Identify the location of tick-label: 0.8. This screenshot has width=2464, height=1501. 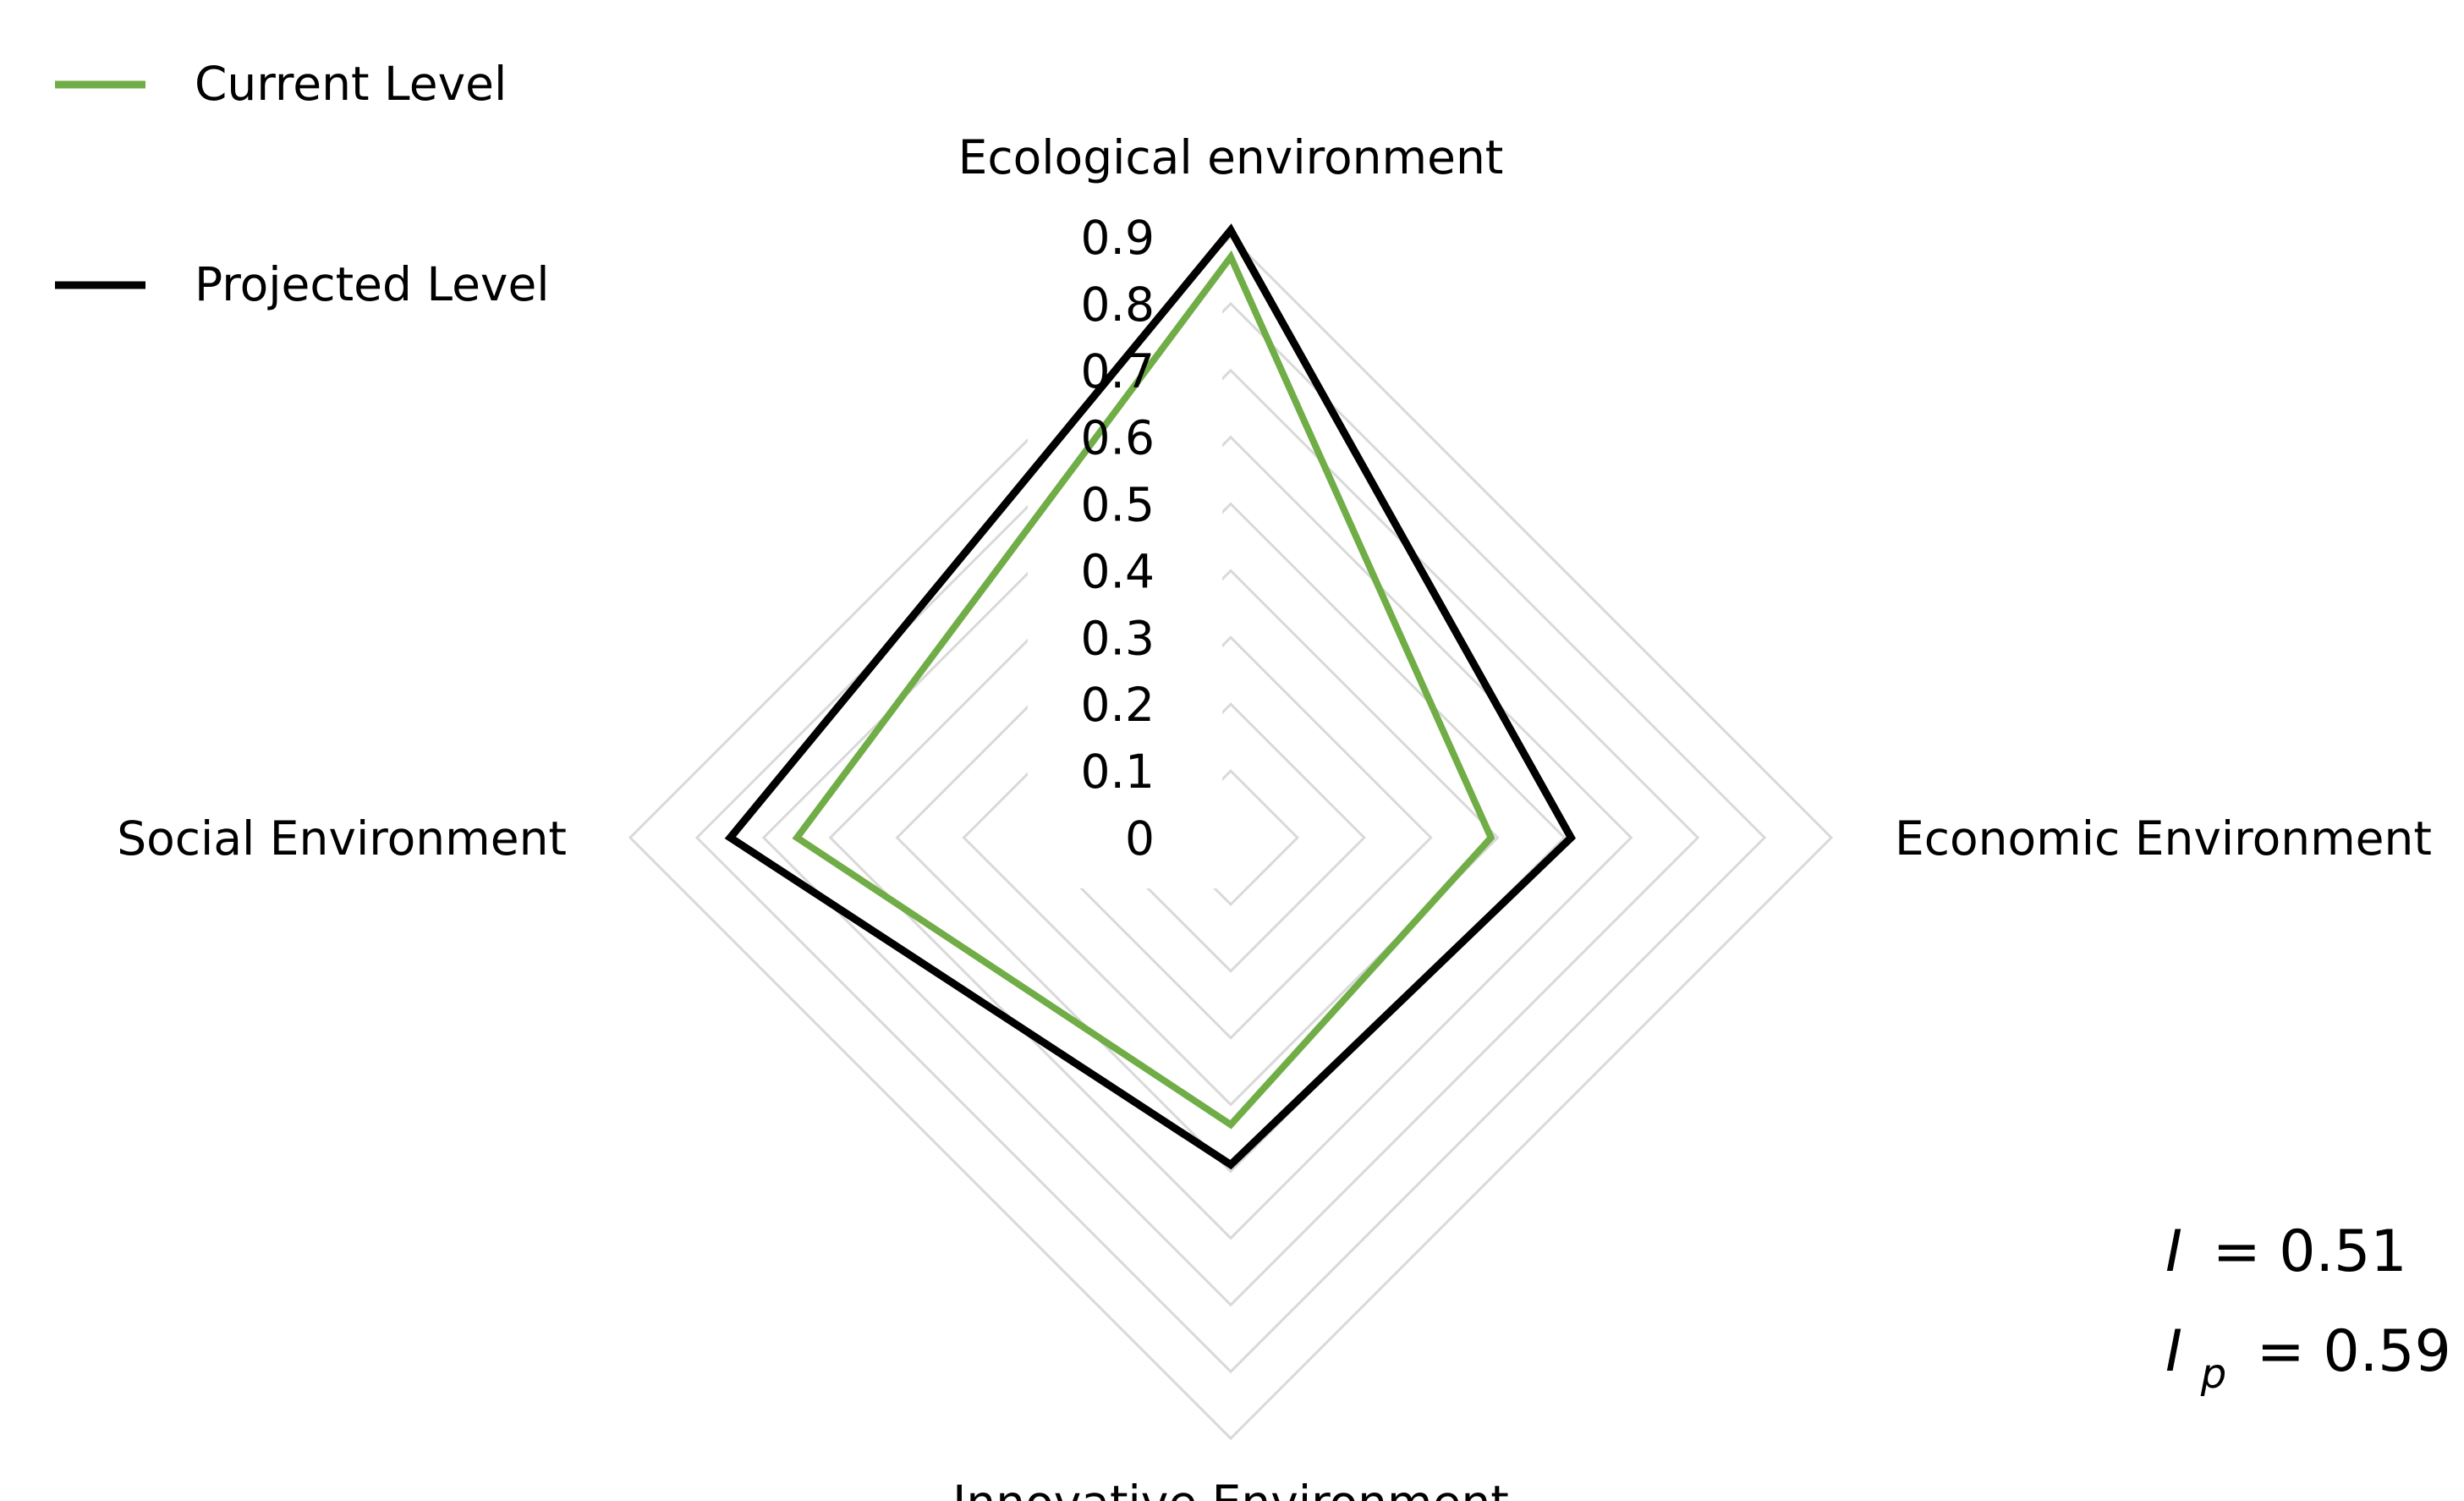
(1118, 305).